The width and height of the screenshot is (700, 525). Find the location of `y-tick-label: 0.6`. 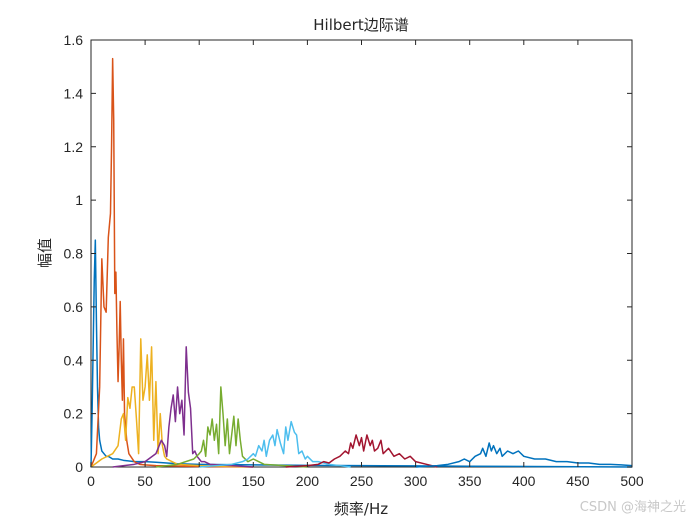

y-tick-label: 0.6 is located at coordinates (74, 307).